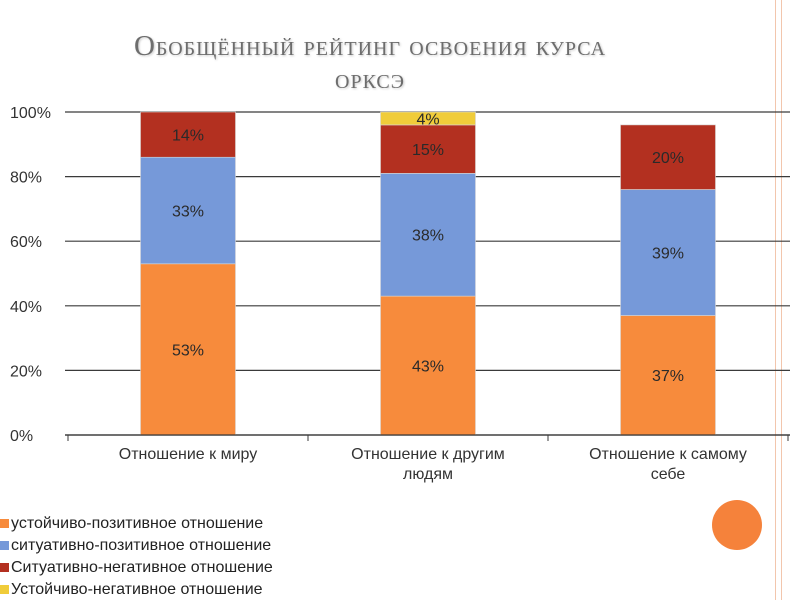 This screenshot has width=800, height=601. I want to click on legend-label: устойчиво-позитивное отношение, so click(137, 523).